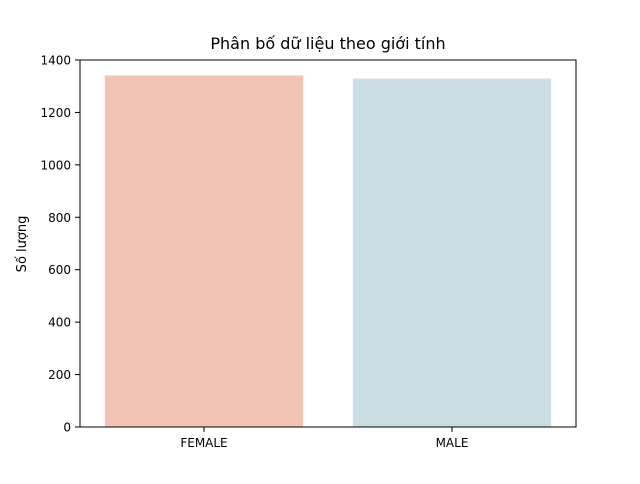  What do you see at coordinates (59, 375) in the screenshot?
I see `y-tick-label: 200` at bounding box center [59, 375].